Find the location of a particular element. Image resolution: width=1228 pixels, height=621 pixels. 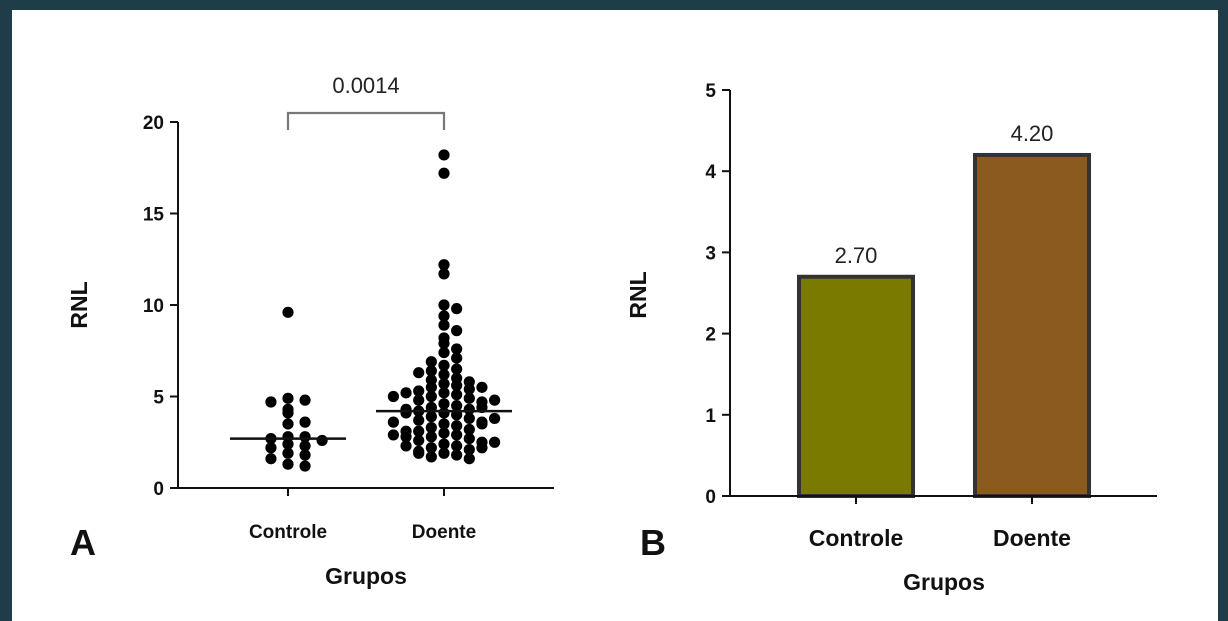

significance-annotation: 0.0014 is located at coordinates (365, 85).